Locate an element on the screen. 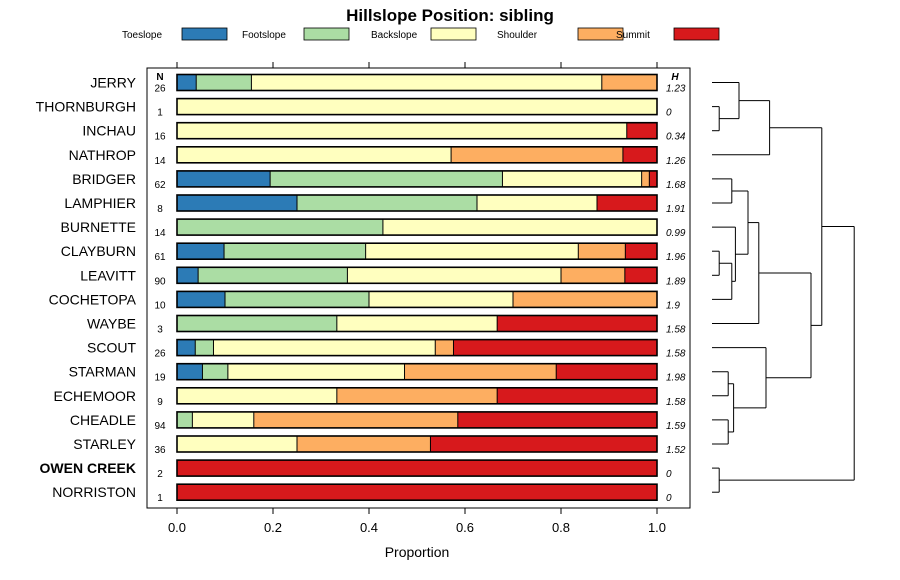 The width and height of the screenshot is (900, 580). n-value: 1 is located at coordinates (160, 113).